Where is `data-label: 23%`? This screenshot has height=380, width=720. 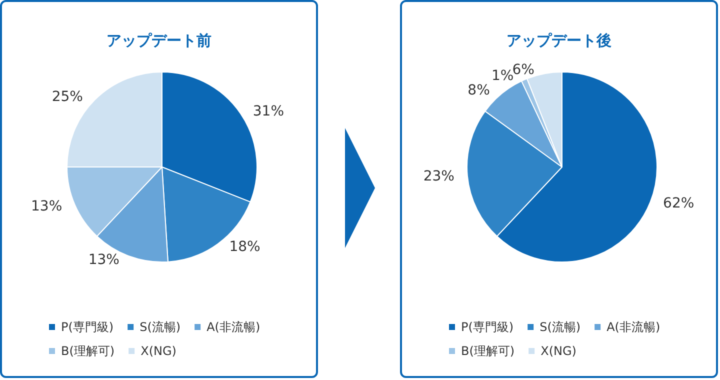 data-label: 23% is located at coordinates (438, 176).